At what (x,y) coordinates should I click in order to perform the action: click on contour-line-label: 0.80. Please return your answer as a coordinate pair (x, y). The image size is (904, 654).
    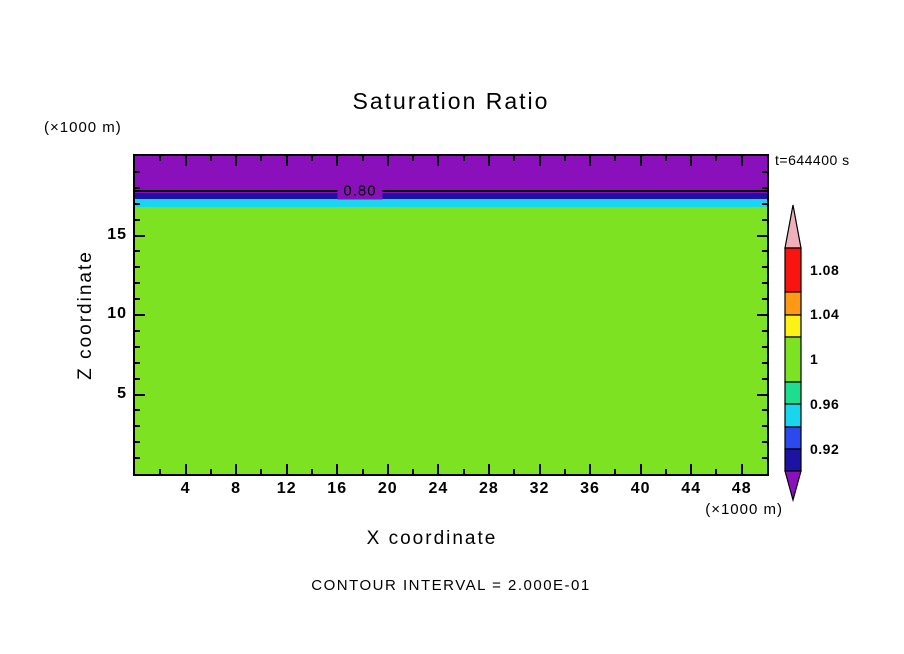
    Looking at the image, I should click on (360, 191).